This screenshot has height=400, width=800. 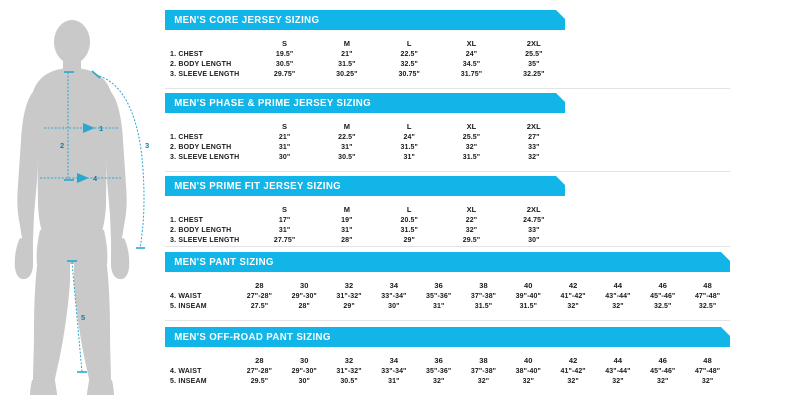 What do you see at coordinates (304, 360) in the screenshot?
I see `col-head-30: 30` at bounding box center [304, 360].